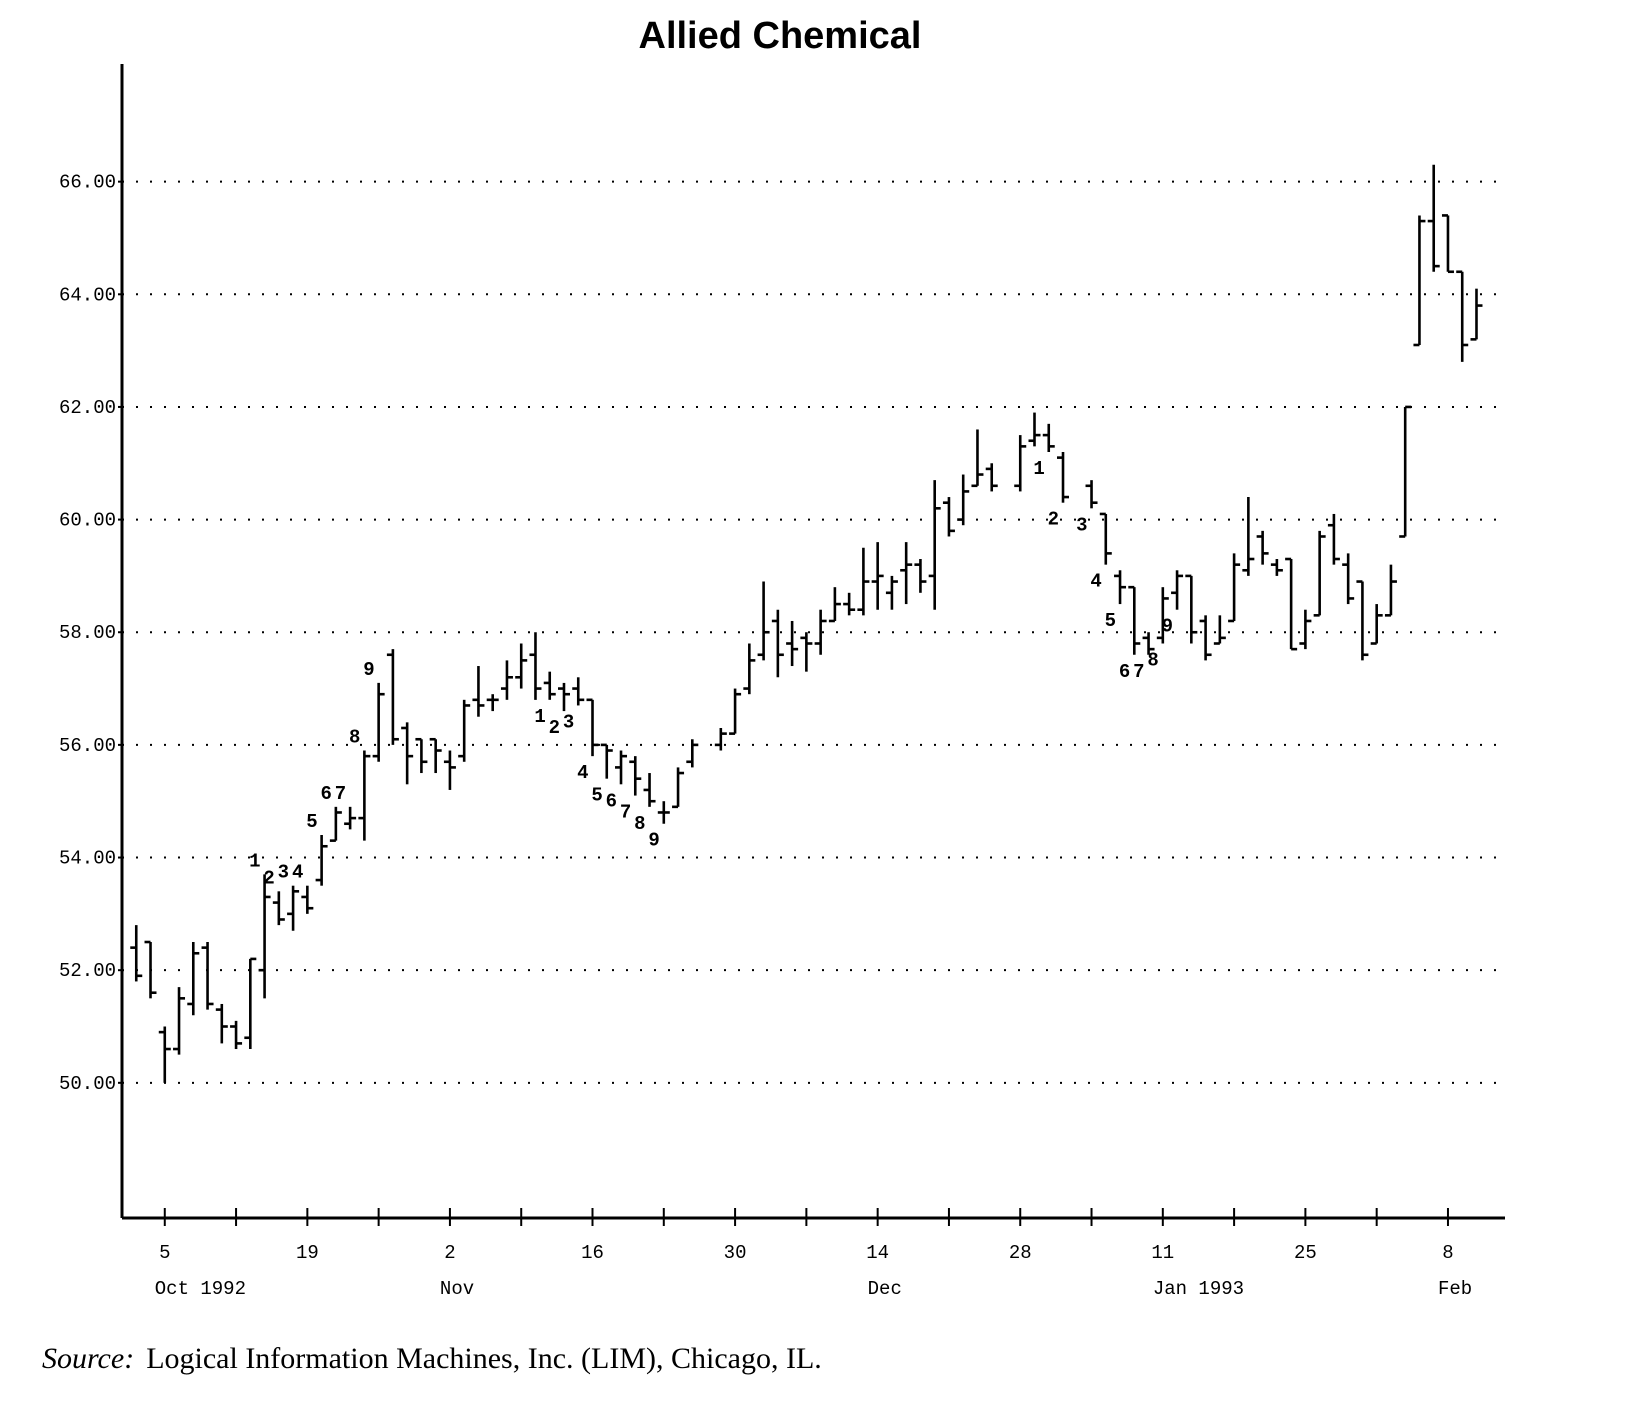  What do you see at coordinates (449, 1253) in the screenshot?
I see `x-tick-label: 2` at bounding box center [449, 1253].